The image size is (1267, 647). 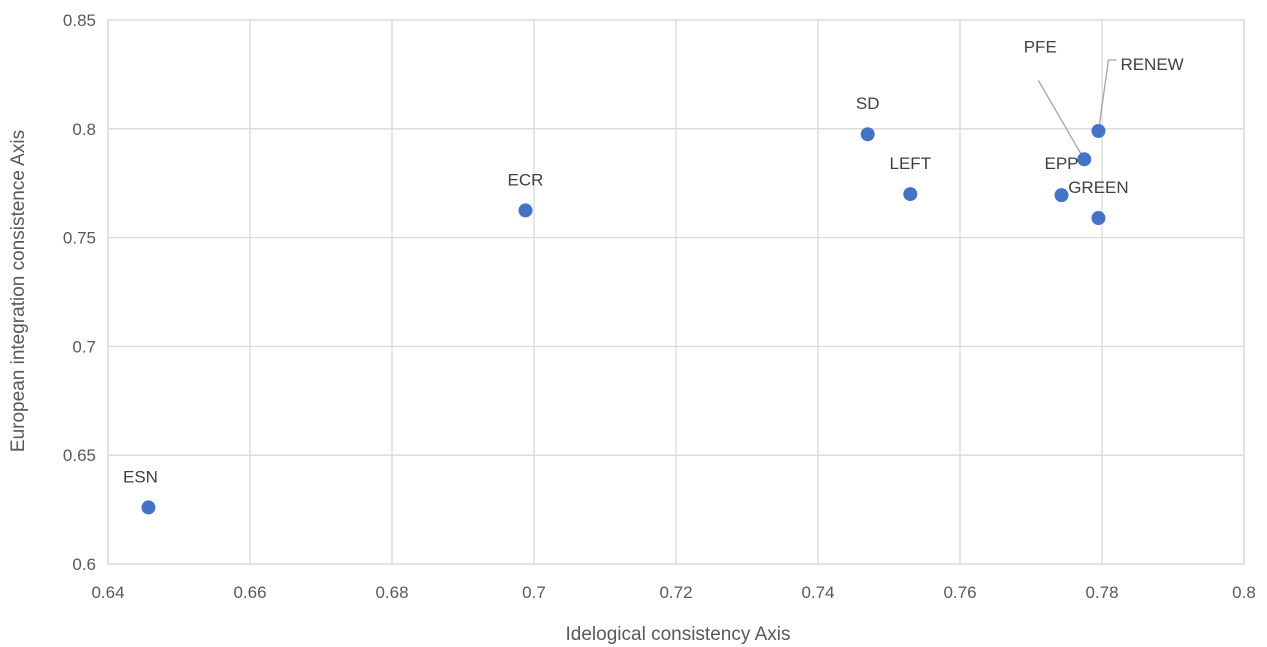 I want to click on label-leader-lines, so click(x=1077, y=107).